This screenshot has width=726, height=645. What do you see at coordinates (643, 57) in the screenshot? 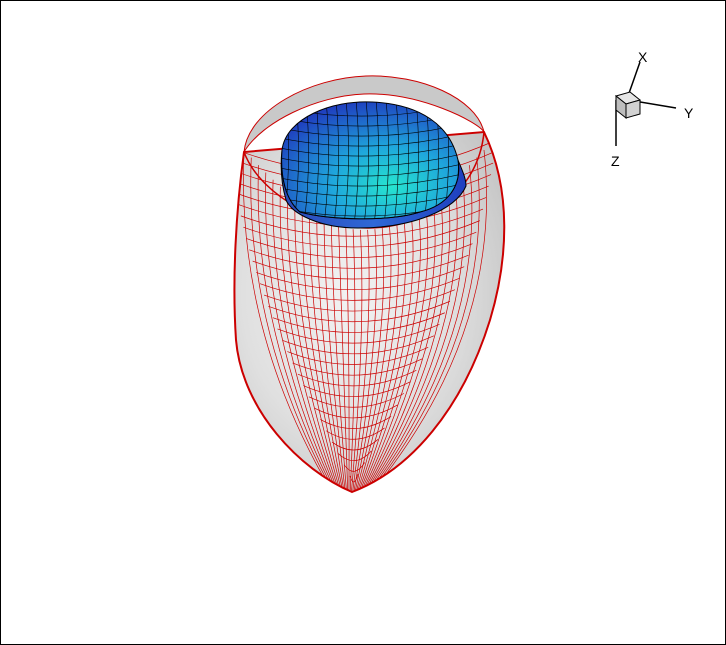
I see `x-axis-label: X` at bounding box center [643, 57].